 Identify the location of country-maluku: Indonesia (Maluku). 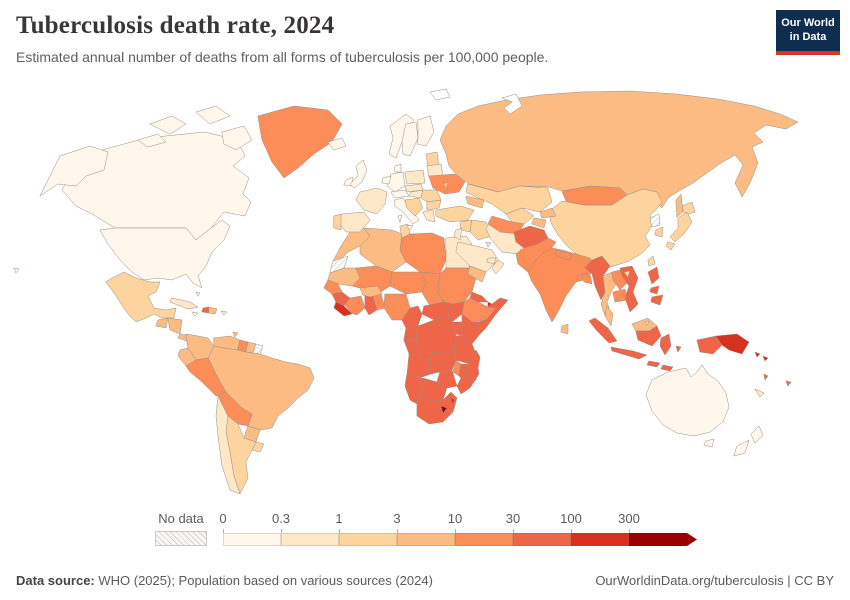
(678, 349).